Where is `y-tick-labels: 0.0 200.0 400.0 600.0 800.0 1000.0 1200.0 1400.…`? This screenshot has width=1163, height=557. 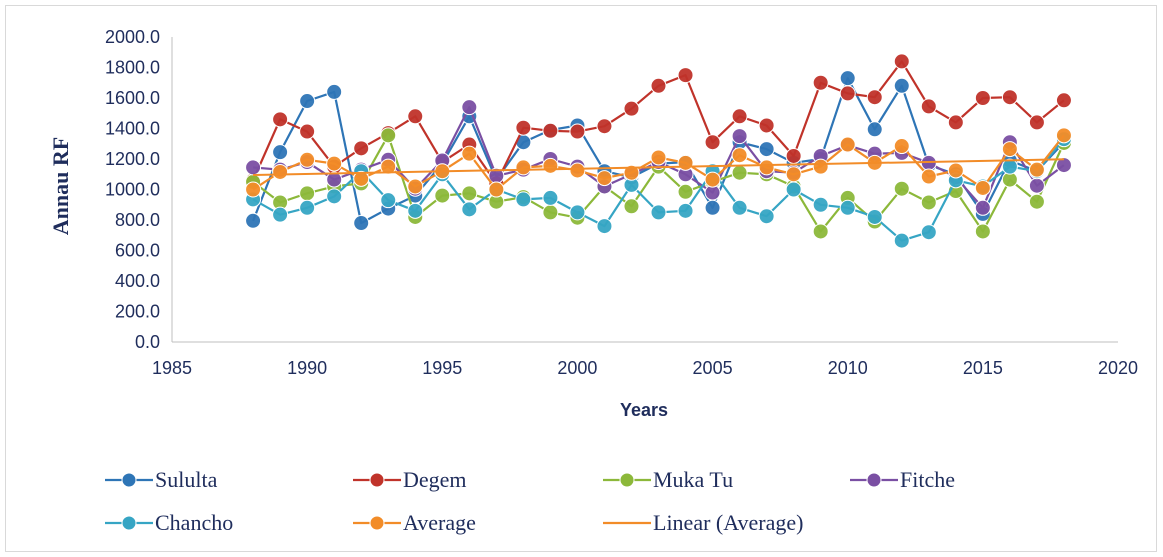 y-tick-labels: 0.0 200.0 400.0 600.0 800.0 1000.0 1200.0 1400.… is located at coordinates (132, 189).